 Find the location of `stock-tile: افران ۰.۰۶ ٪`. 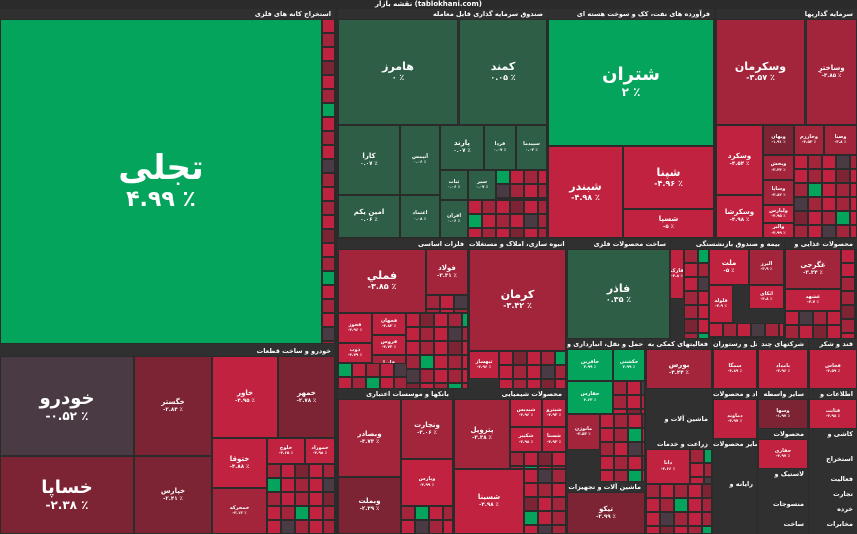

stock-tile: افران ۰.۰۶ ٪ is located at coordinates (454, 219).